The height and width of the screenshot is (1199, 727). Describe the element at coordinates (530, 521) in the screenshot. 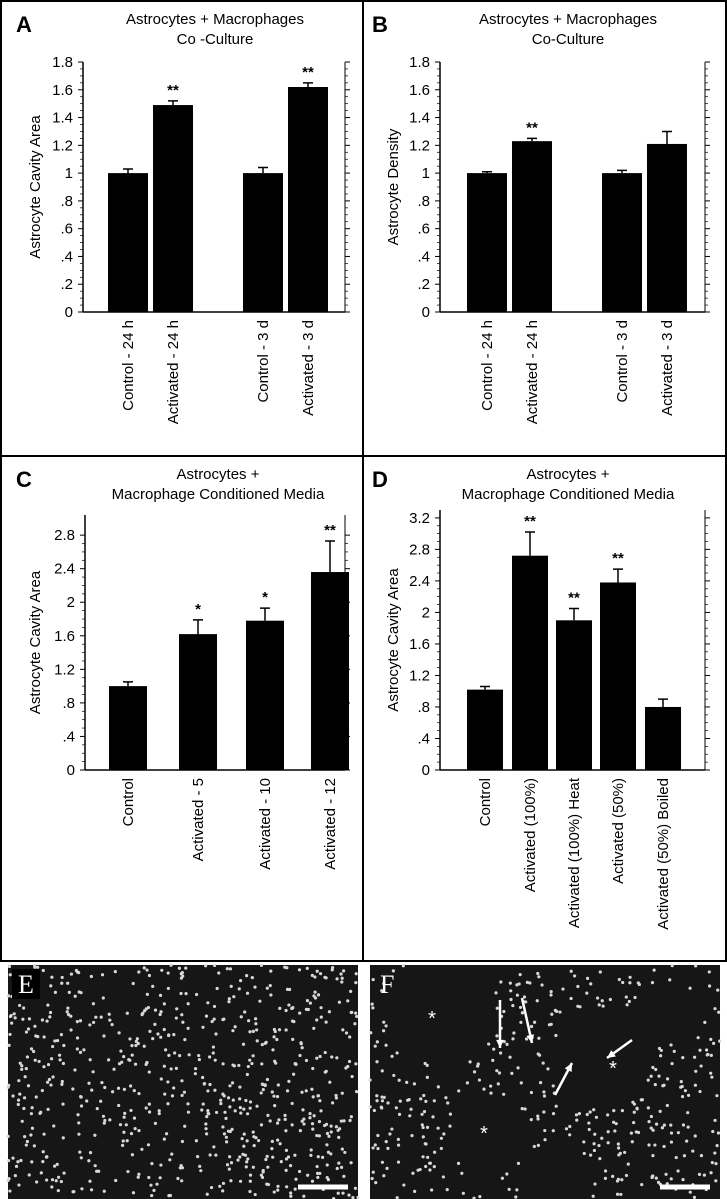

I see `significance-label: **` at that location.